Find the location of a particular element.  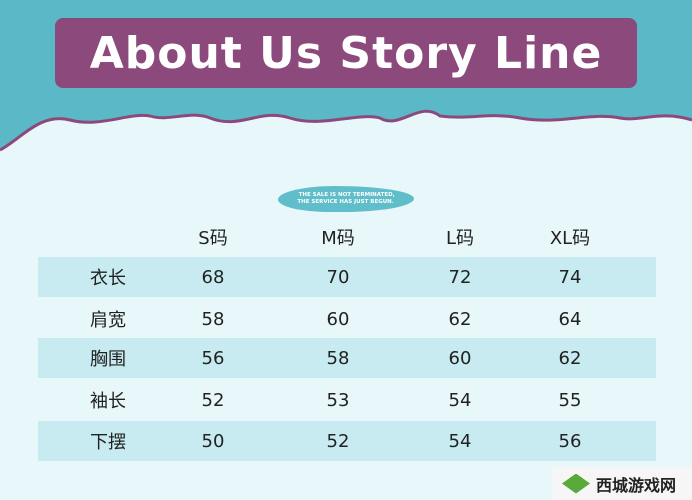

title-banner: About Us Story Line is located at coordinates (346, 53).